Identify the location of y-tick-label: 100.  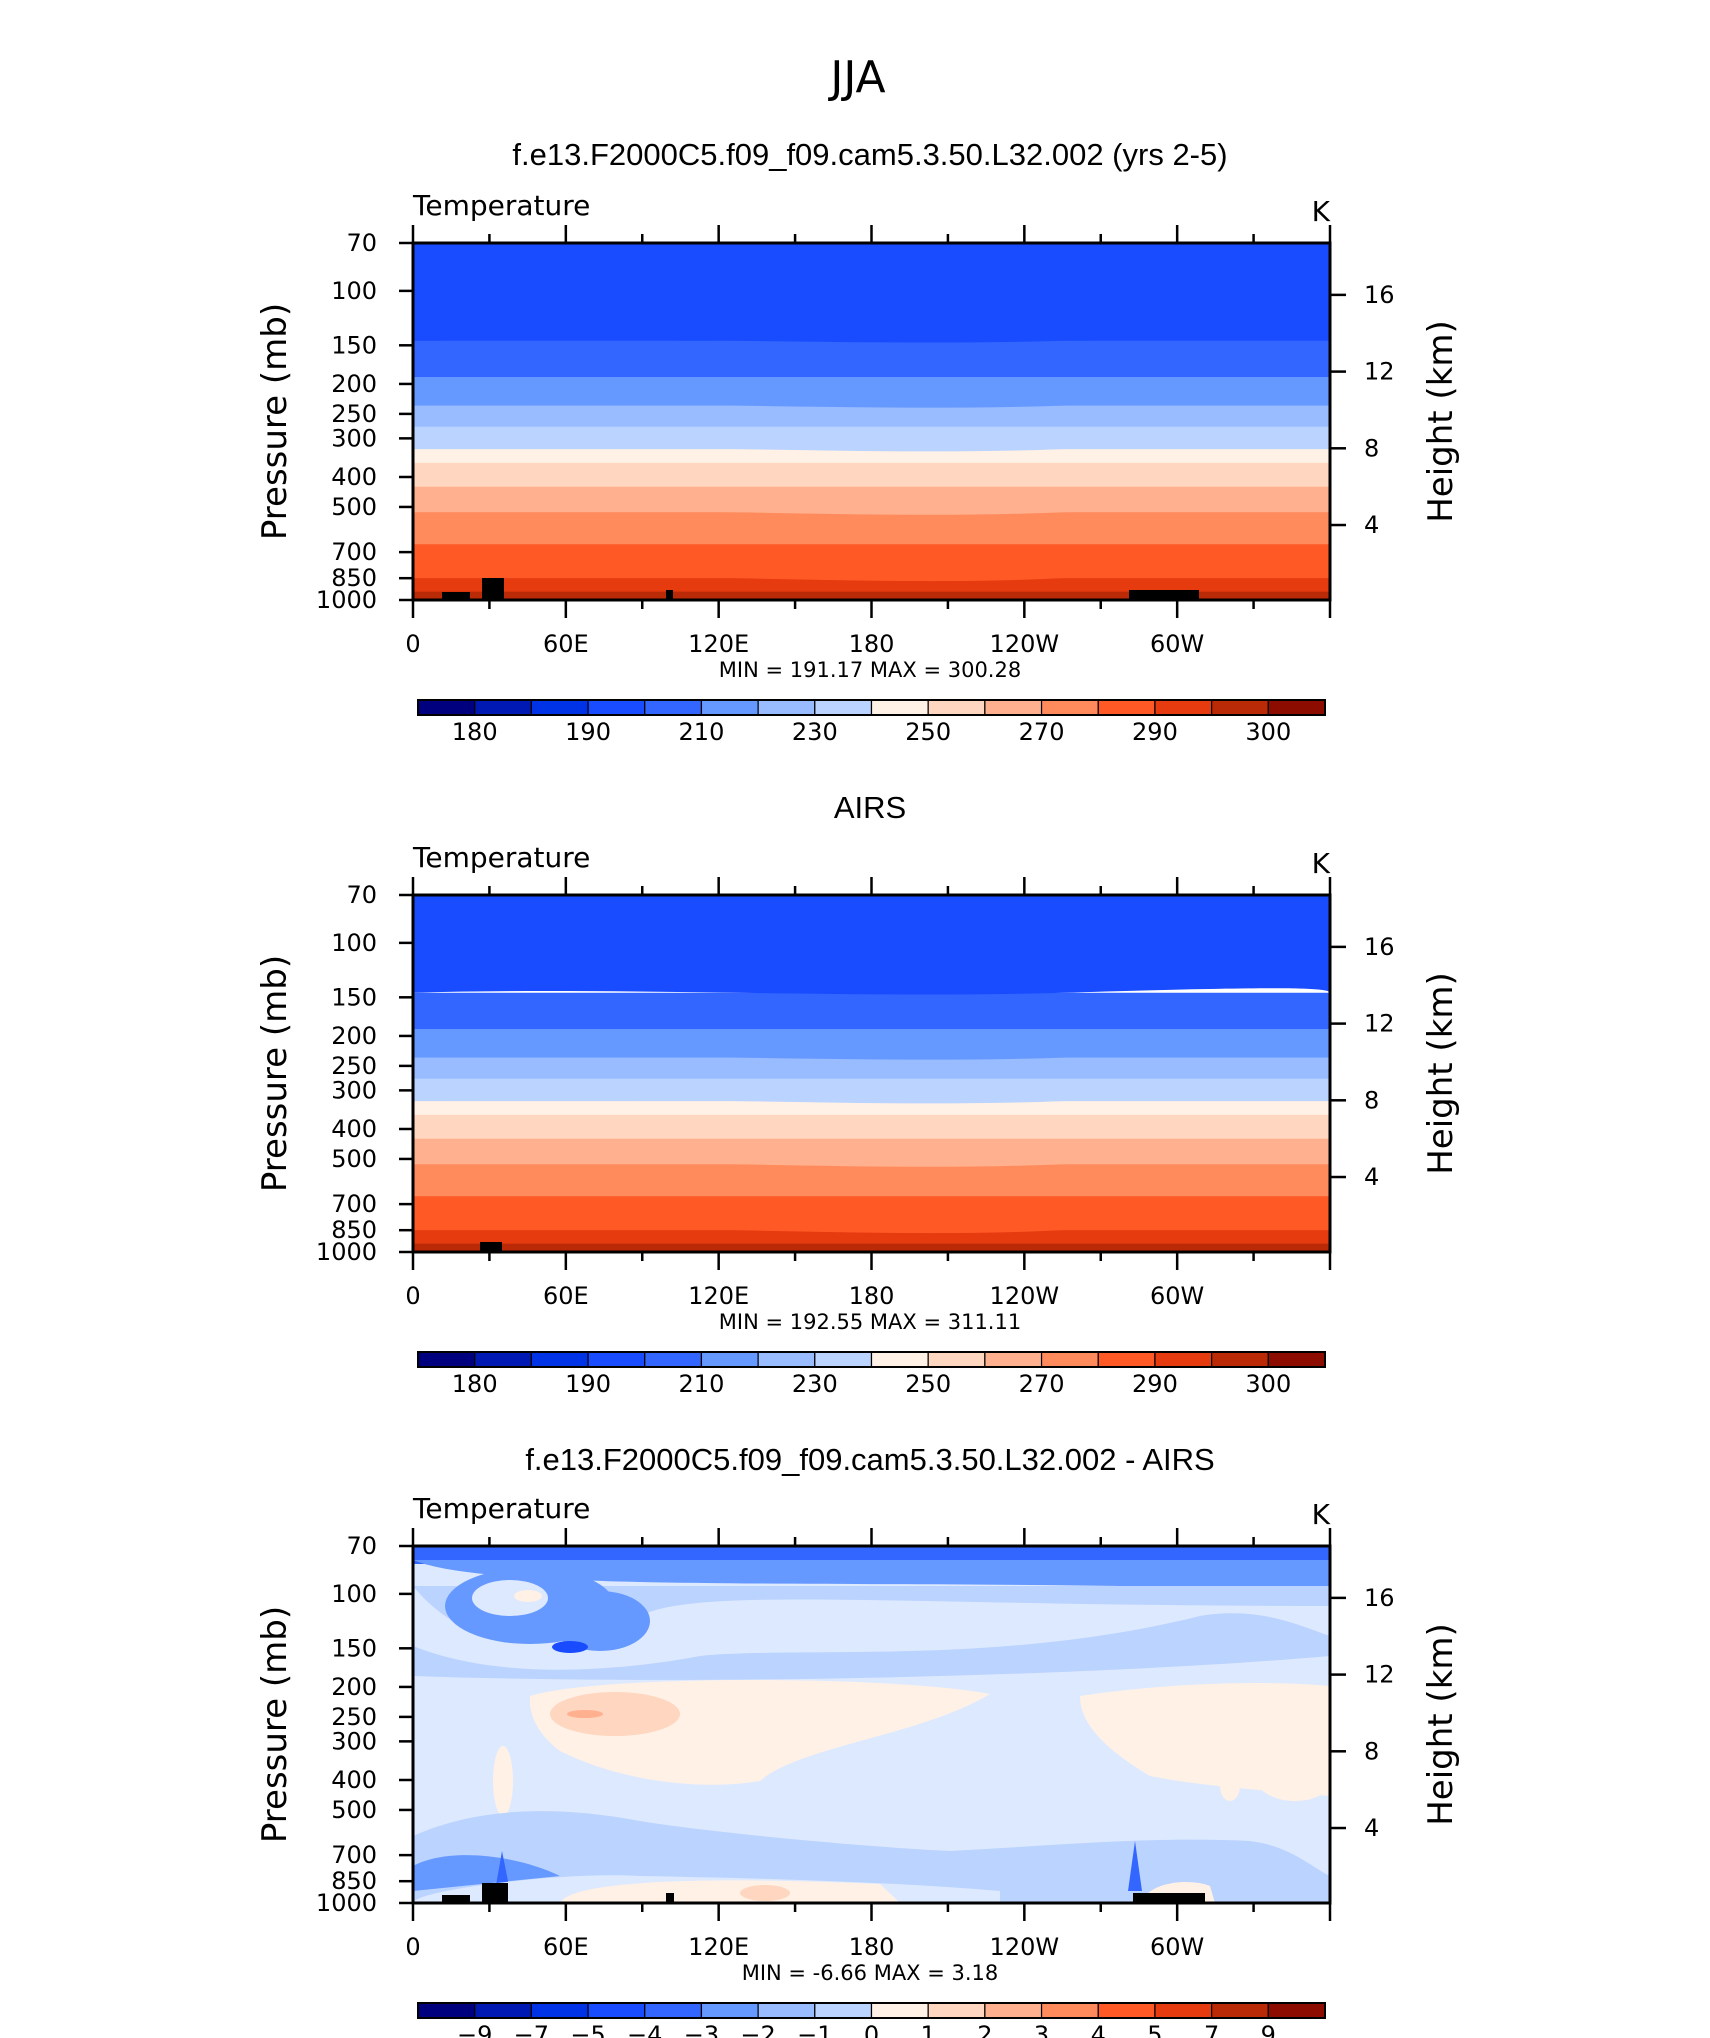
(354, 1594).